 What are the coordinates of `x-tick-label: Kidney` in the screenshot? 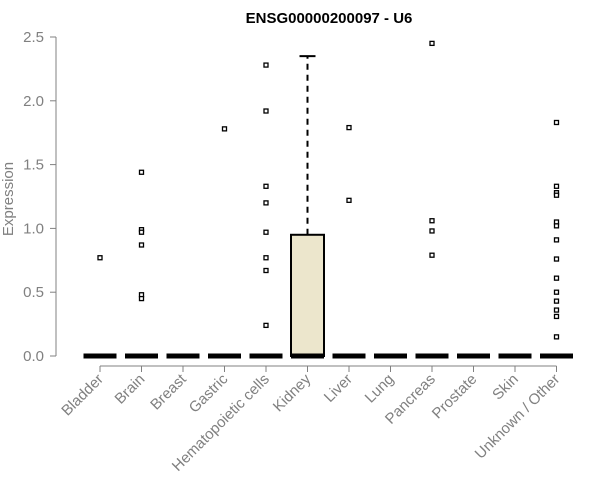 It's located at (292, 392).